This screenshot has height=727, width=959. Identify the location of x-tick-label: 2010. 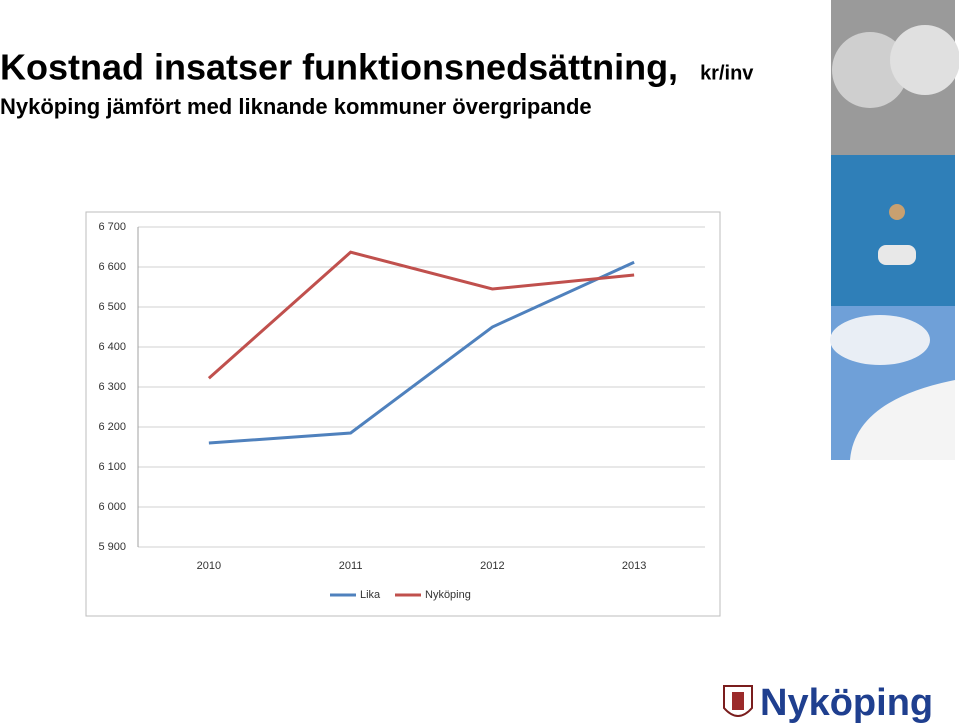
(209, 566).